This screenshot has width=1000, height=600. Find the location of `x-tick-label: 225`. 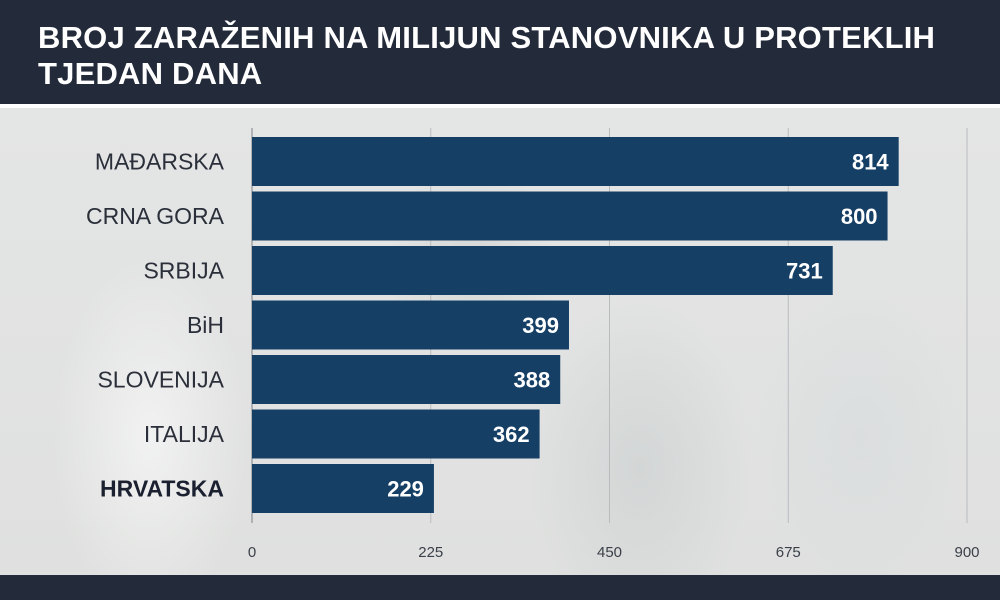

x-tick-label: 225 is located at coordinates (430, 552).